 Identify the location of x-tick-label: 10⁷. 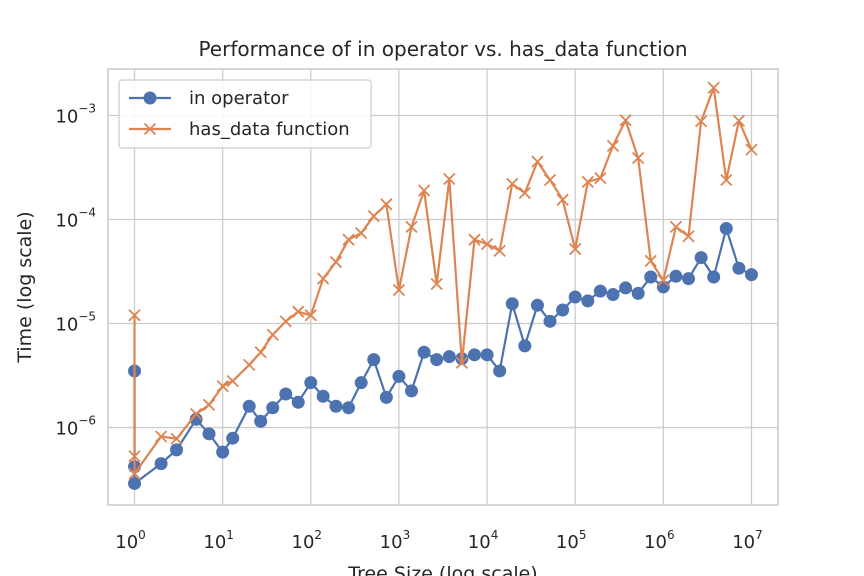
(747, 540).